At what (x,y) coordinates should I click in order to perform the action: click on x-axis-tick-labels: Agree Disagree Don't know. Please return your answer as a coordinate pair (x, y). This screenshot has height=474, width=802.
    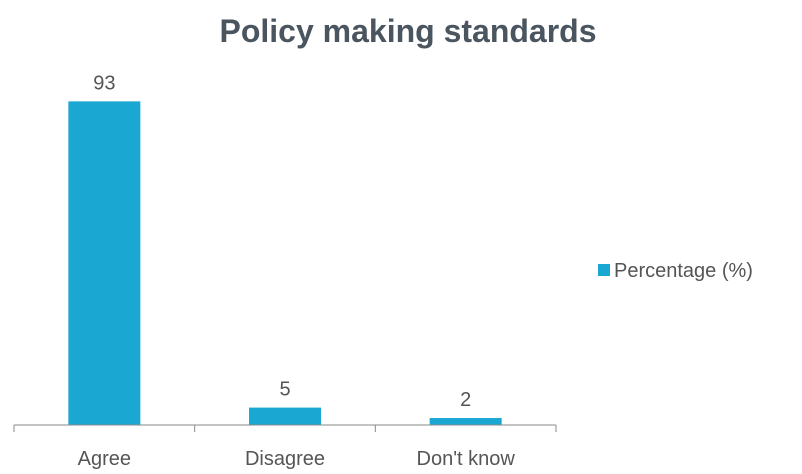
    Looking at the image, I should click on (297, 459).